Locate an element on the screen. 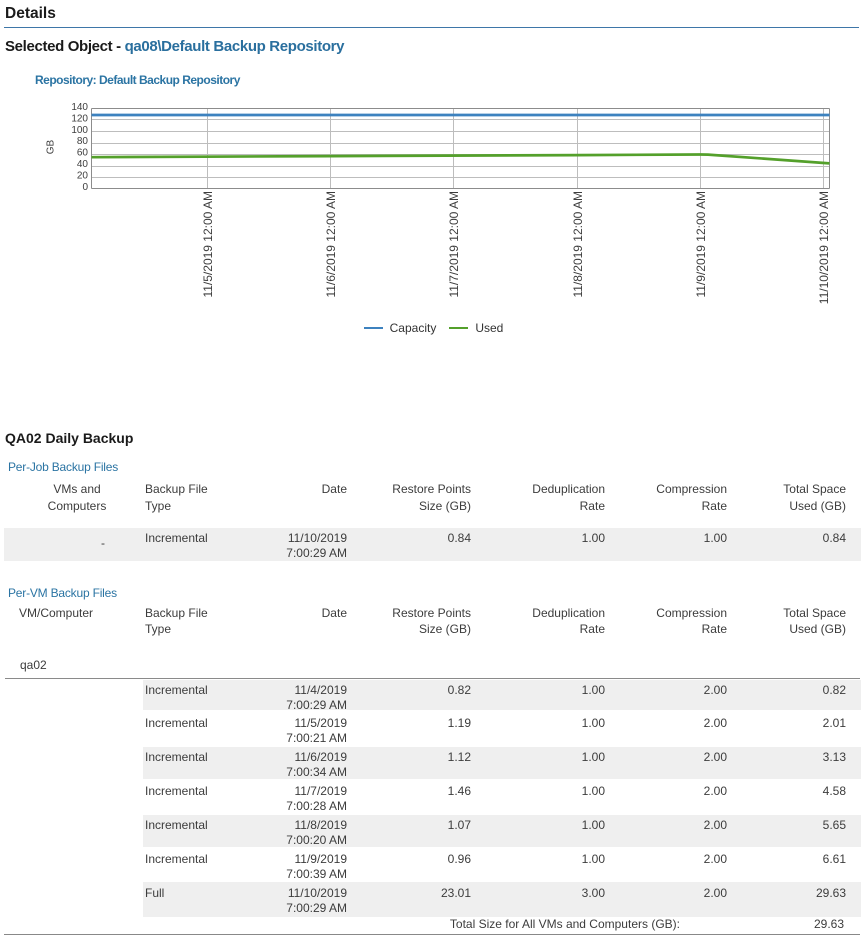  svg-text: 0 is located at coordinates (85, 187).